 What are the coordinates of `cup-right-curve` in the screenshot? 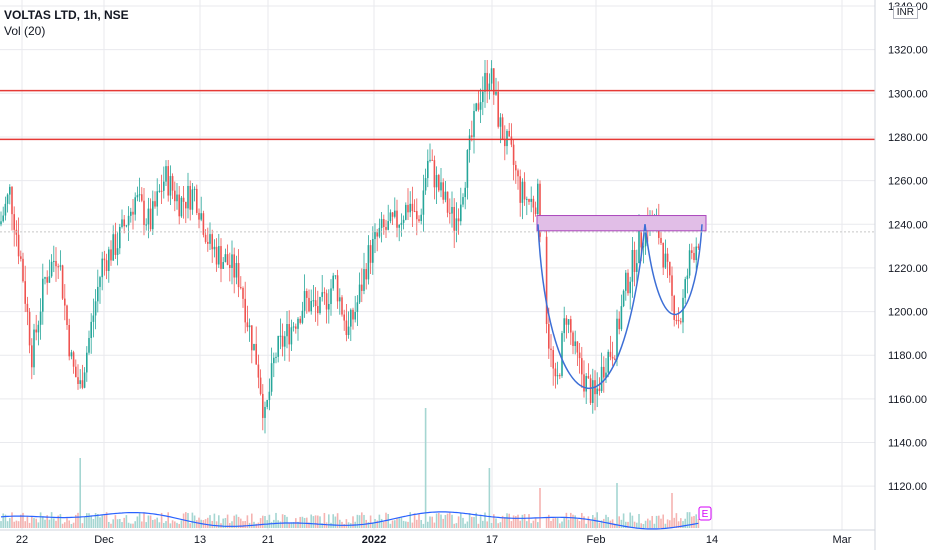 It's located at (673, 270).